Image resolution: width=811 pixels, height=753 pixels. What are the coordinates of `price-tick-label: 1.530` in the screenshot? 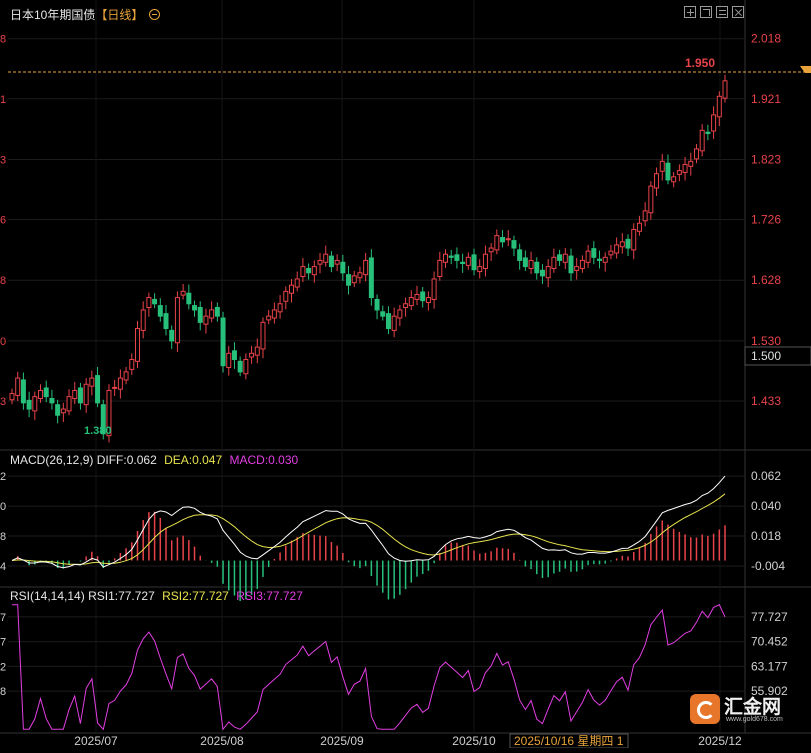 It's located at (766, 341).